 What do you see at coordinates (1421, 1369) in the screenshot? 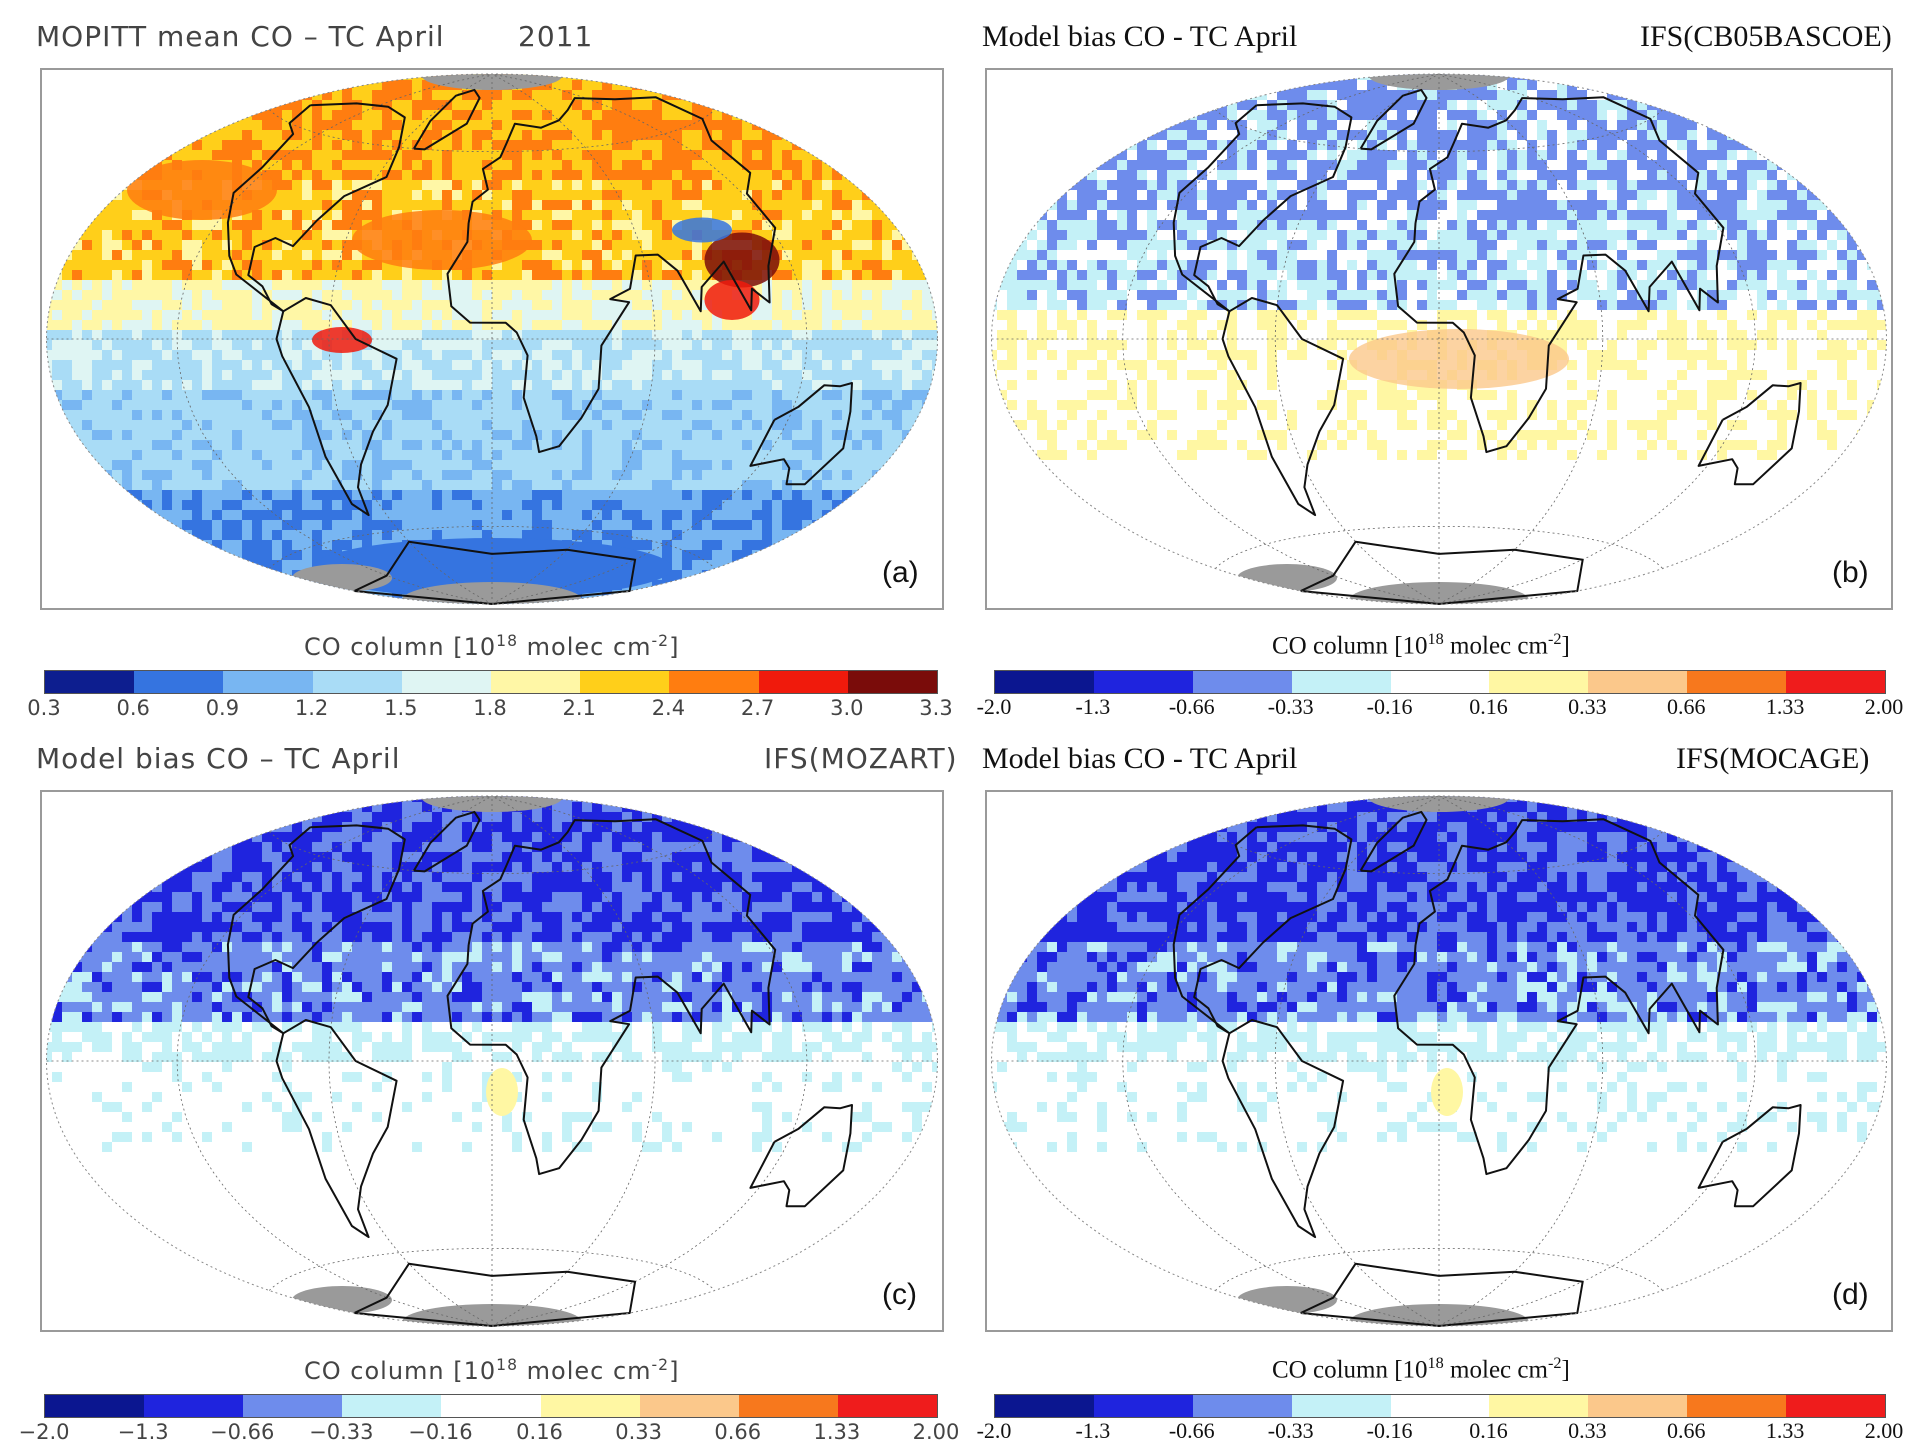
I see `colorbar-d-title: CO column [1018 molec cm-2]` at bounding box center [1421, 1369].